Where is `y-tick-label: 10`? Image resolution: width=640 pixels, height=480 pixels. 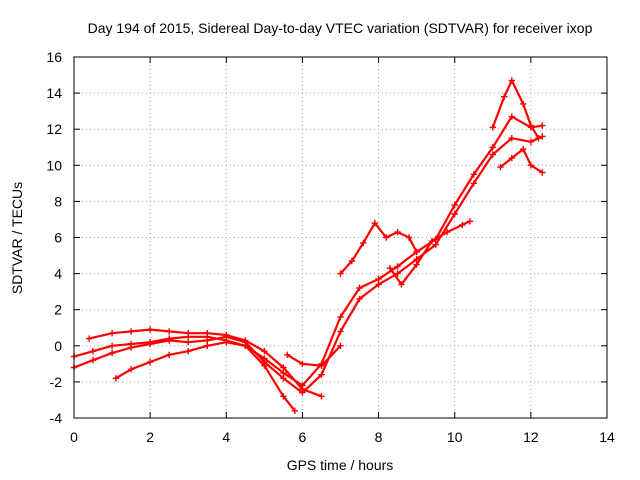
y-tick-label: 10 is located at coordinates (54, 165).